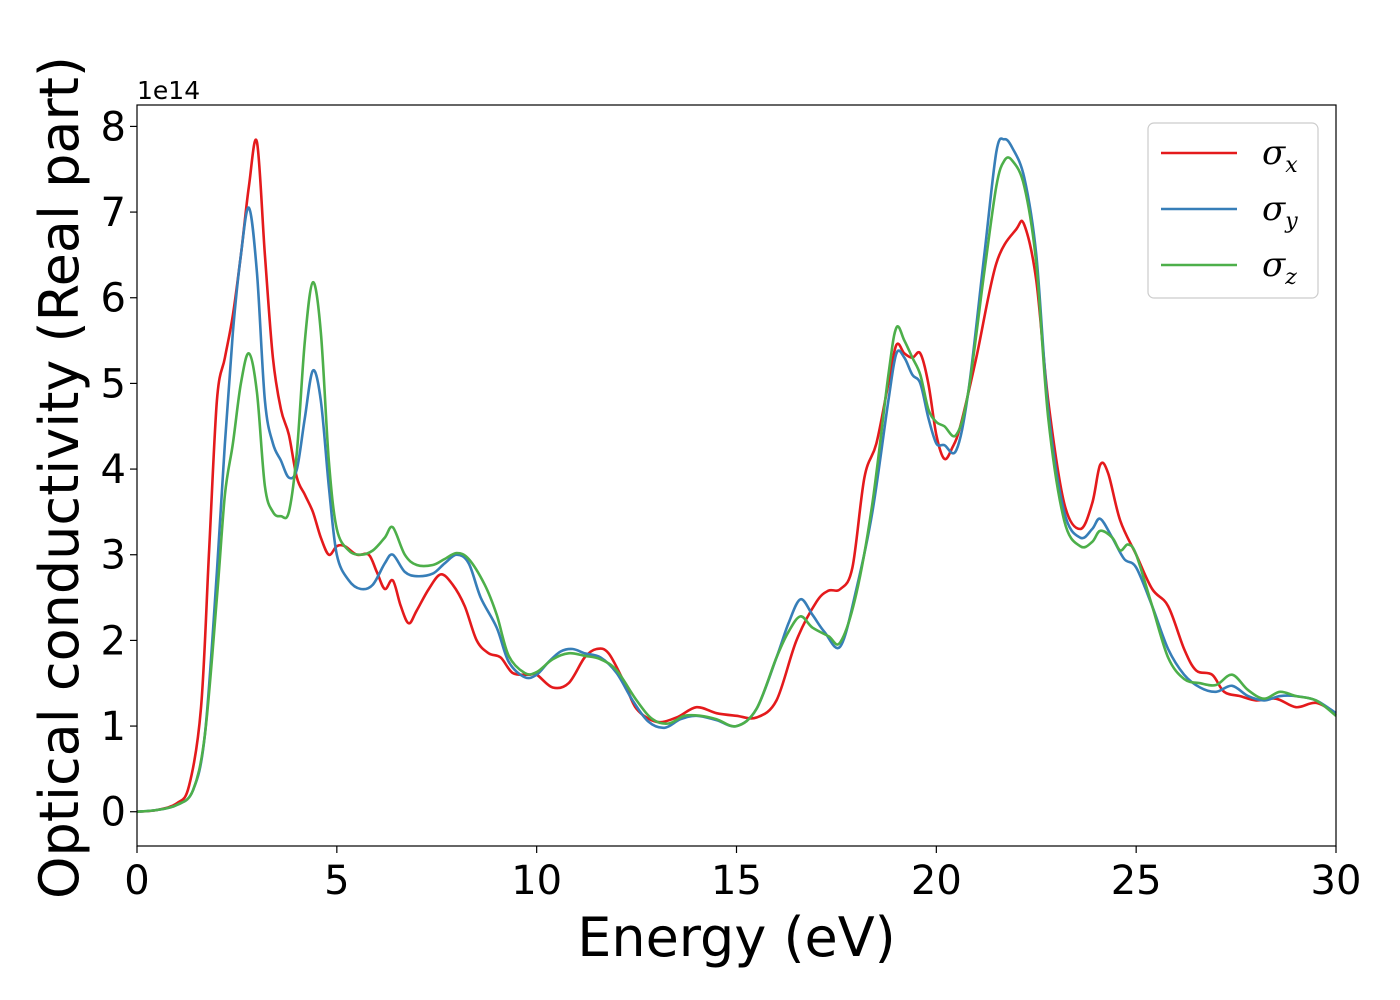  What do you see at coordinates (168, 90) in the screenshot?
I see `y-axis-offset-label: 1e14` at bounding box center [168, 90].